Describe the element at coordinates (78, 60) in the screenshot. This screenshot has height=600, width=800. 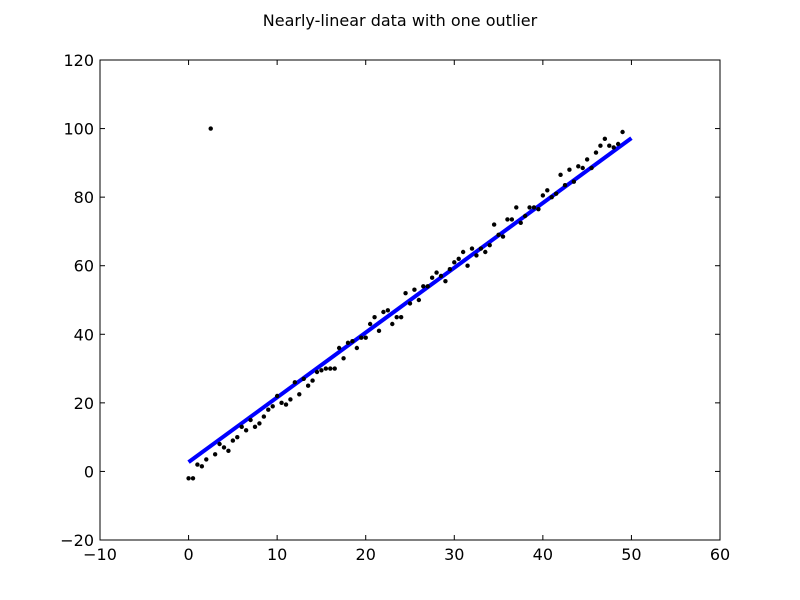
I see `y-tick-label: 120` at that location.